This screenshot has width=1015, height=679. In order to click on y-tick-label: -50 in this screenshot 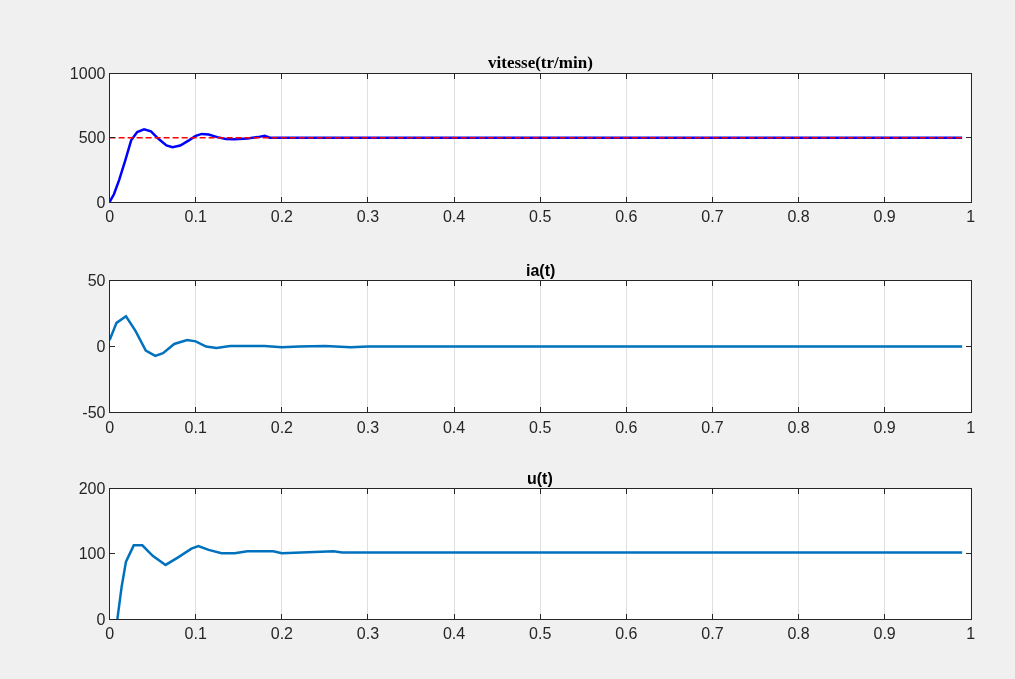, I will do `click(94, 413)`.